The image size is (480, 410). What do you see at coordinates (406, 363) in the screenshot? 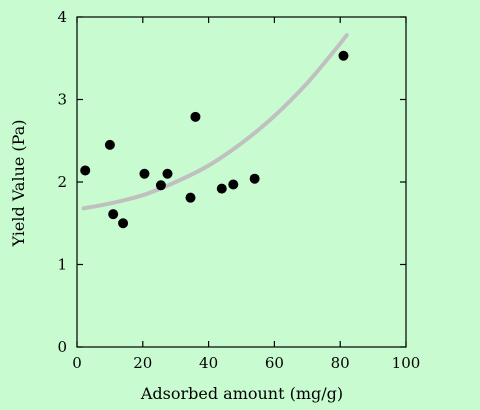
I see `x-tick-label: 100` at bounding box center [406, 363].